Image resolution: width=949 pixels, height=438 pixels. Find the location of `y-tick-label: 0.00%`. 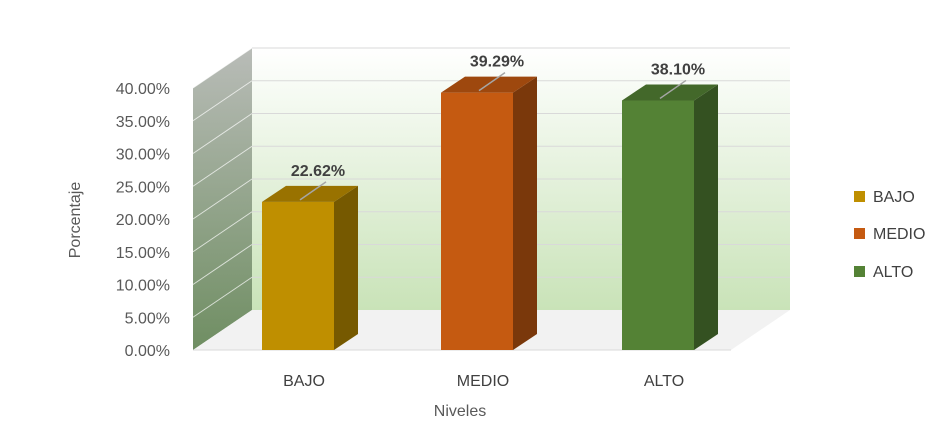

y-tick-label: 0.00% is located at coordinates (147, 351).